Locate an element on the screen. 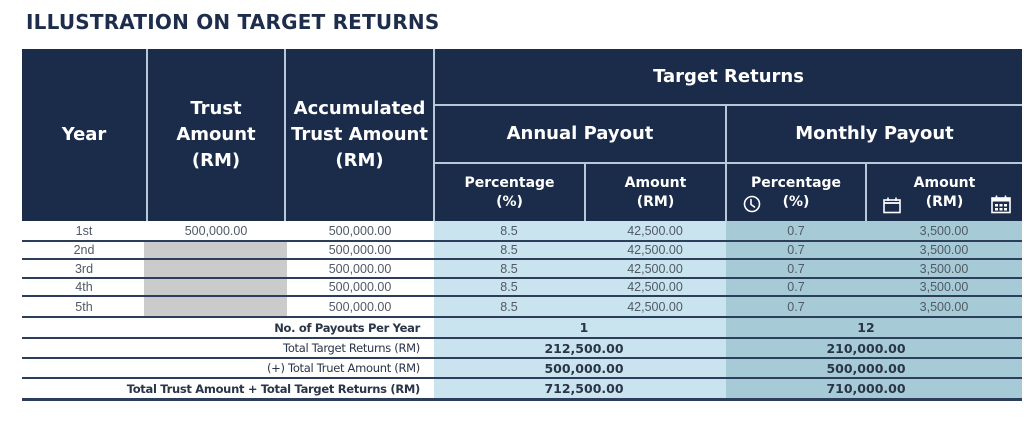 The height and width of the screenshot is (448, 1024). summary-annual-value: 1 is located at coordinates (584, 327).